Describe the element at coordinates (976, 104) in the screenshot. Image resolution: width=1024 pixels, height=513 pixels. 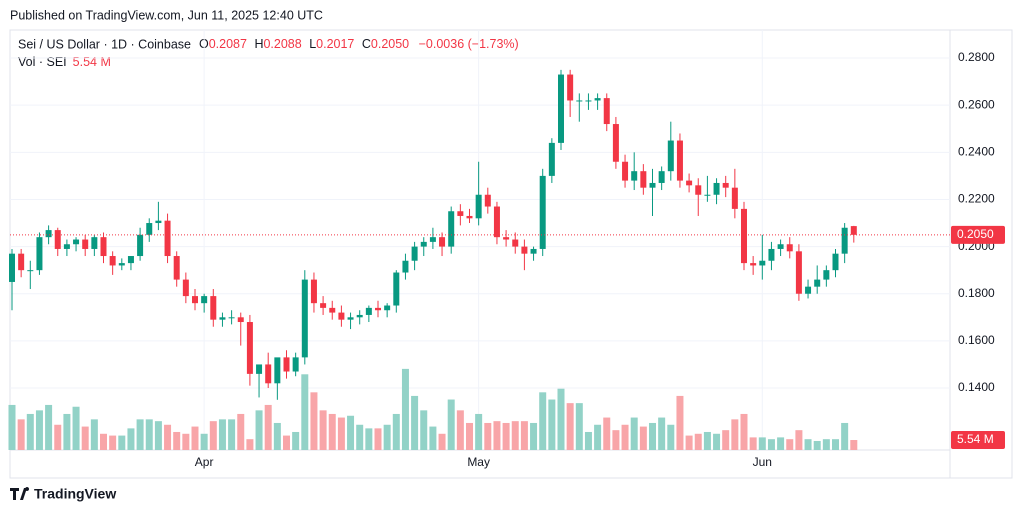
I see `y-tick-label: 0.2600` at that location.